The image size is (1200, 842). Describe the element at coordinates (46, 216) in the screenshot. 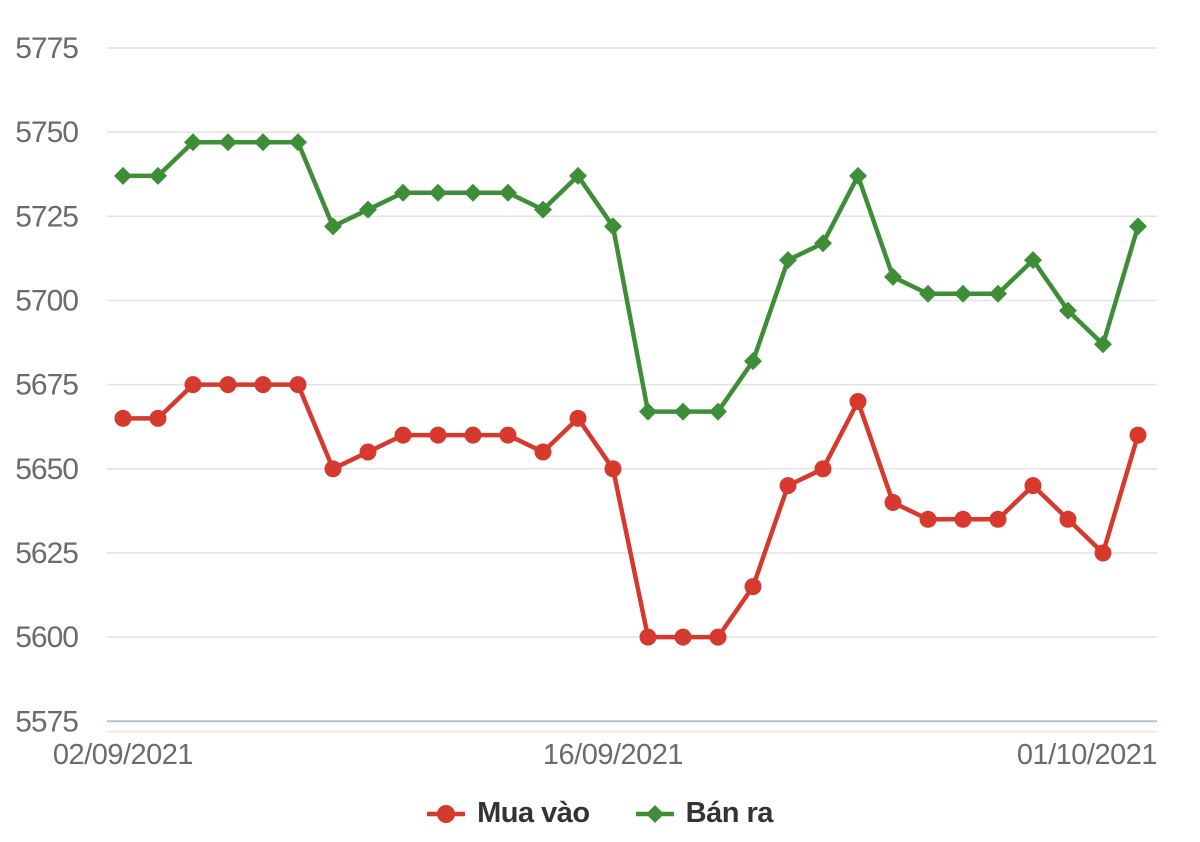

I see `y-tick-label-5725: 5725` at that location.